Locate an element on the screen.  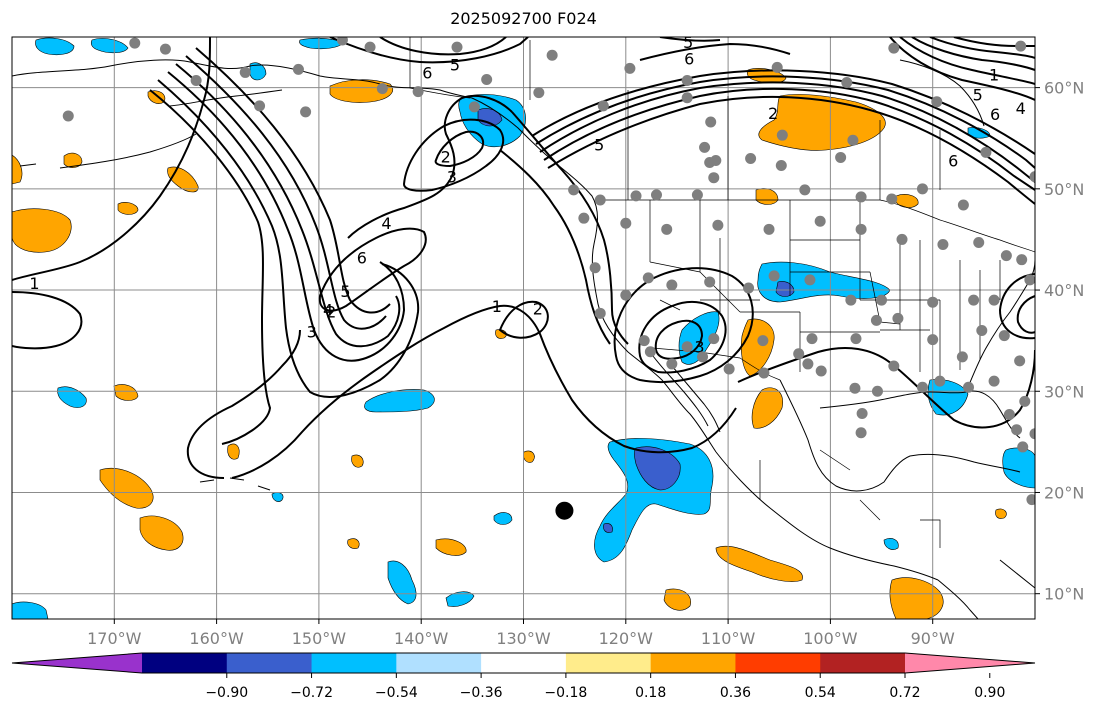
colorbar-tick-label: 0.72 is located at coordinates (904, 693).